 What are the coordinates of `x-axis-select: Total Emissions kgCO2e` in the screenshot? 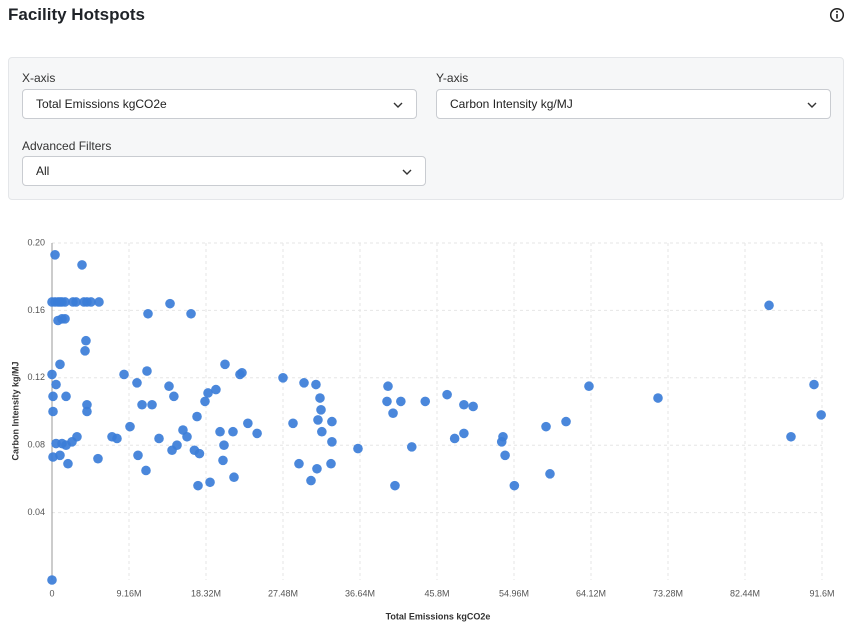 It's located at (219, 104).